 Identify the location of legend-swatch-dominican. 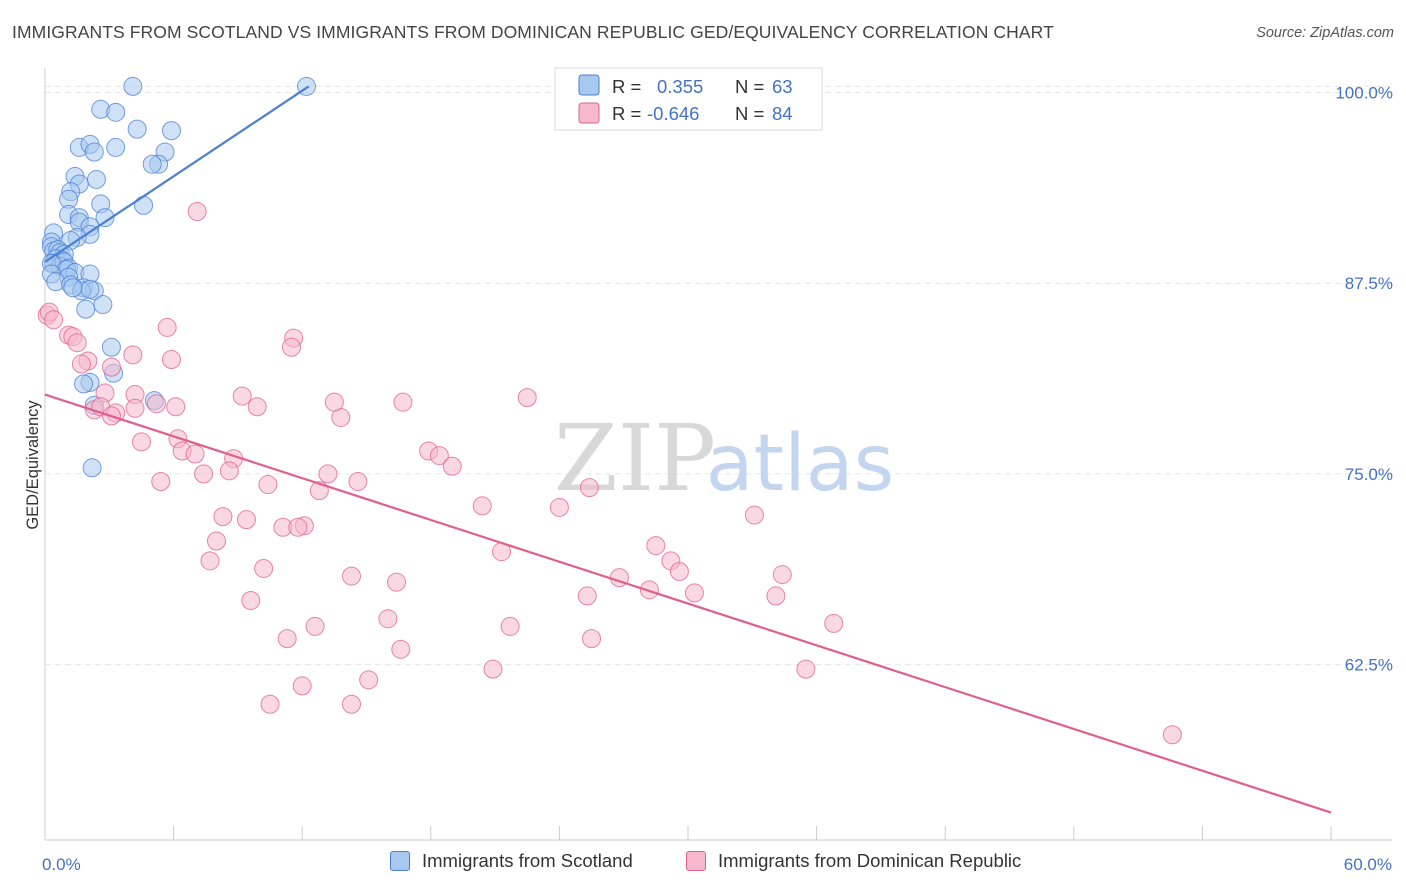
(696, 861).